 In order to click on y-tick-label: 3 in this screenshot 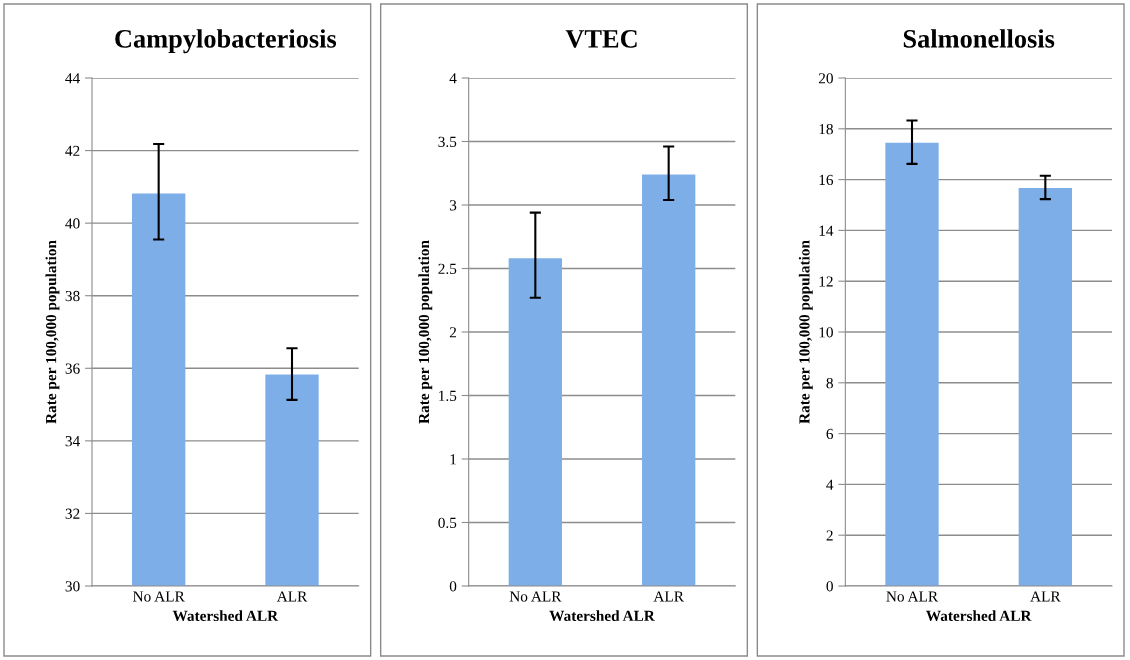, I will do `click(453, 205)`.